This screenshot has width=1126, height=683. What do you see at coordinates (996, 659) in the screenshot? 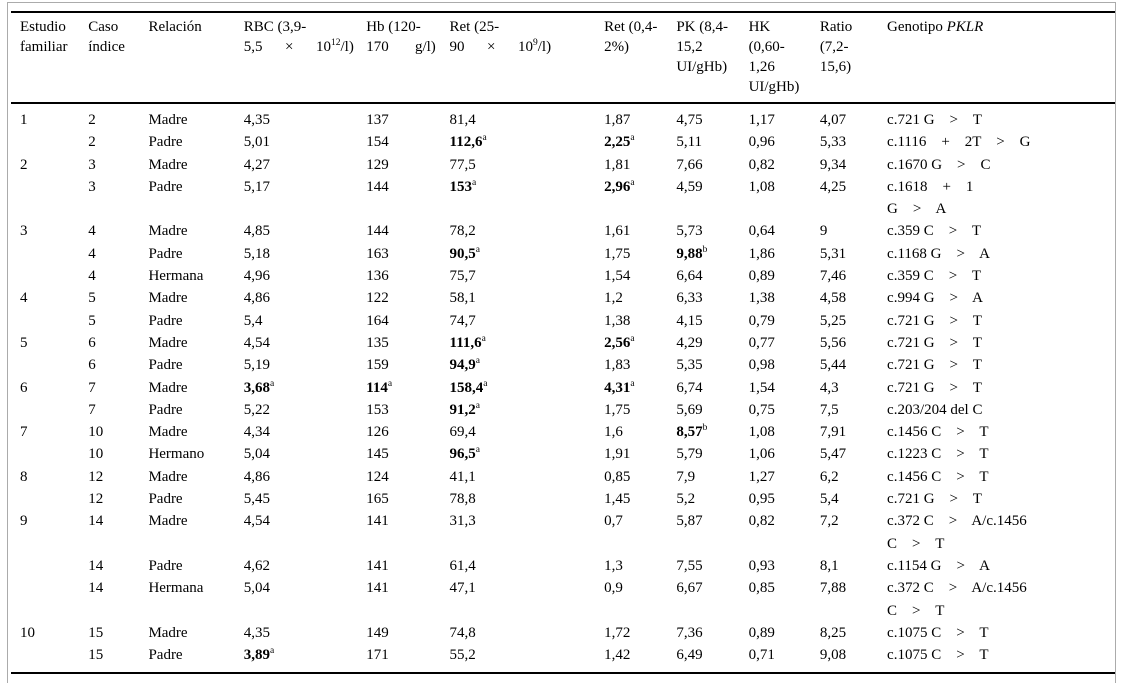
I see `cell-genotype: c.1075 C > T` at bounding box center [996, 659].